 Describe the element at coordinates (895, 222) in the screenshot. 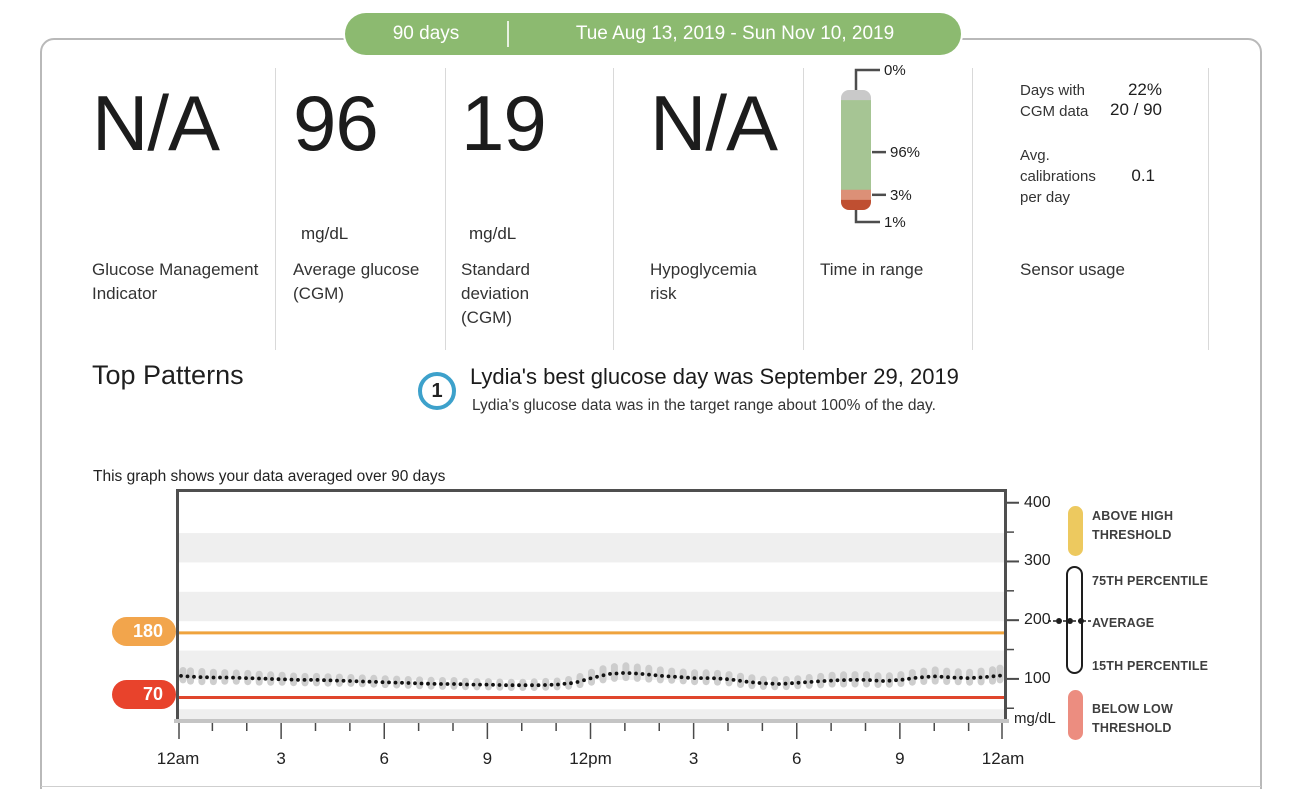

I see `tir-pct-very-low: 1%` at that location.